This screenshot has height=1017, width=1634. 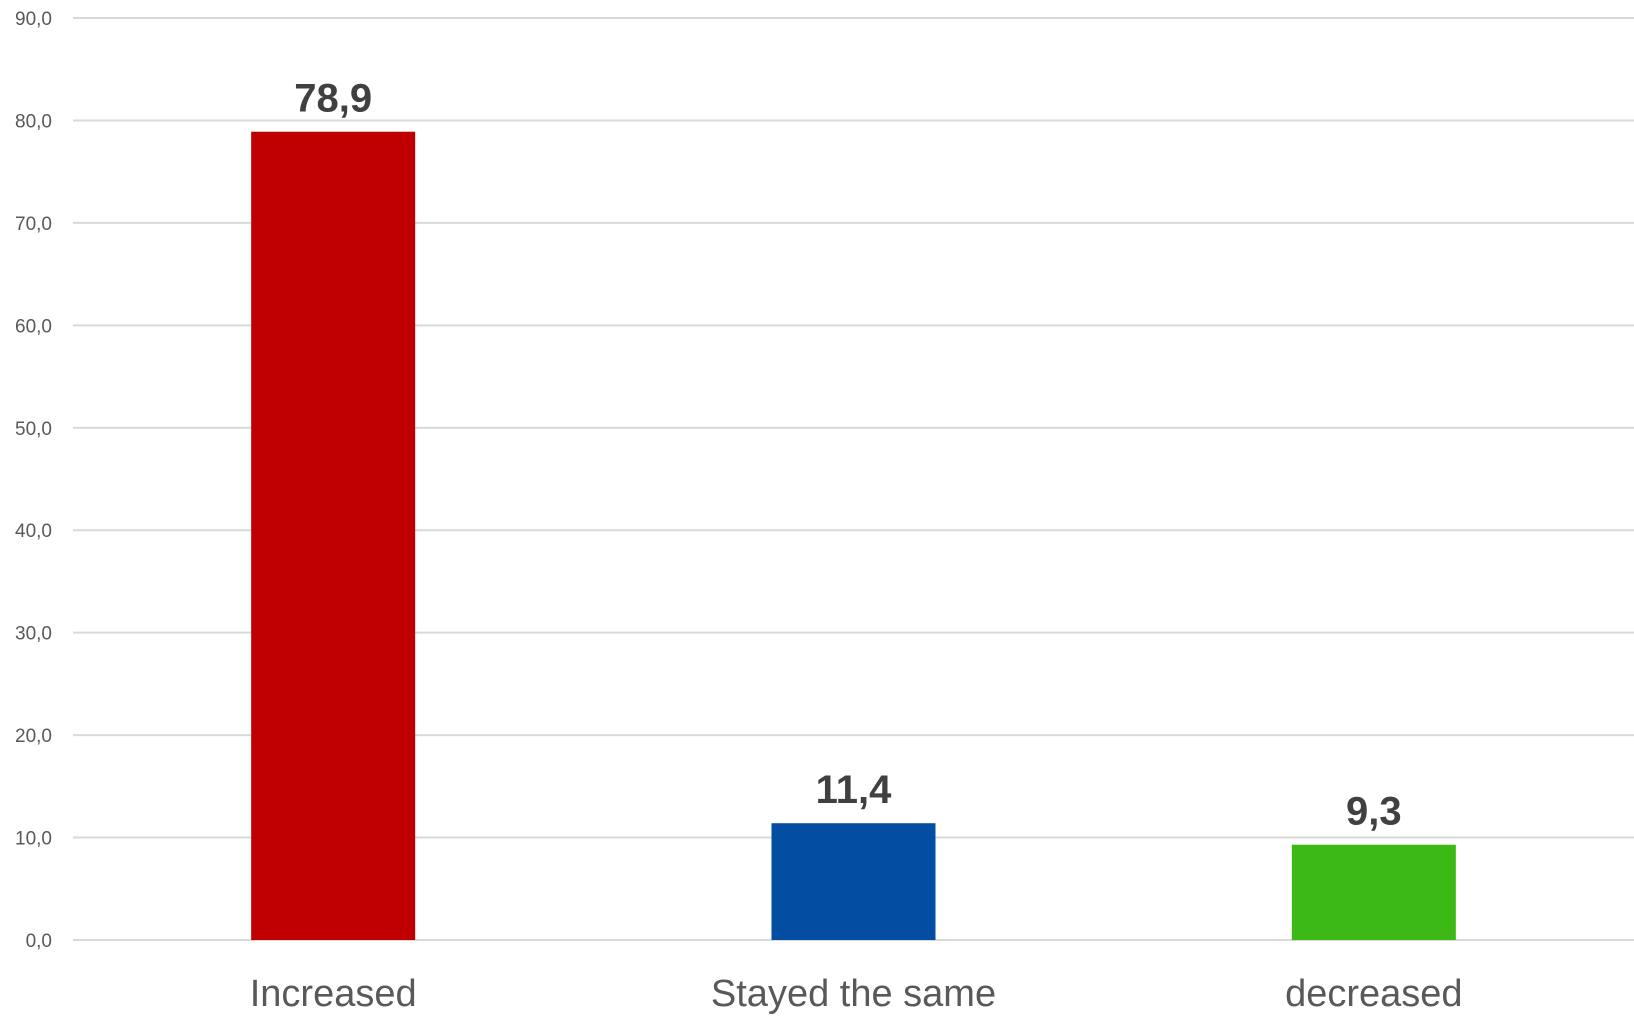 What do you see at coordinates (39, 941) in the screenshot?
I see `y-tick-label: 0,0` at bounding box center [39, 941].